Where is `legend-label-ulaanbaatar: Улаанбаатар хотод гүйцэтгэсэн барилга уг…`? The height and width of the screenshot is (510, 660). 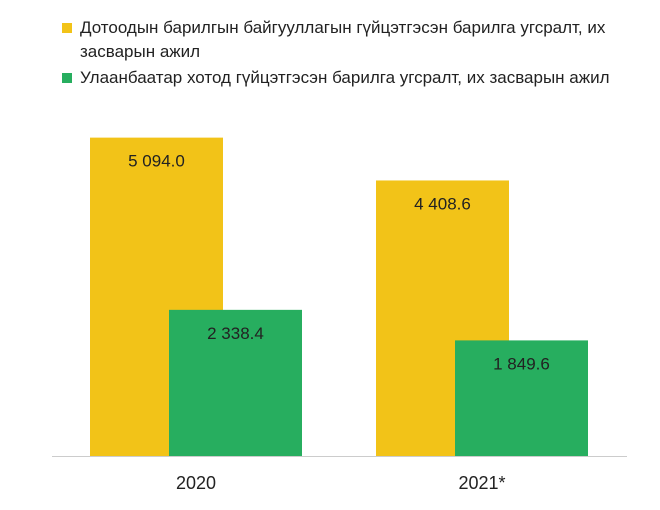 legend-label-ulaanbaatar: Улаанбаатар хотод гүйцэтгэсэн барилга уг… is located at coordinates (345, 77).